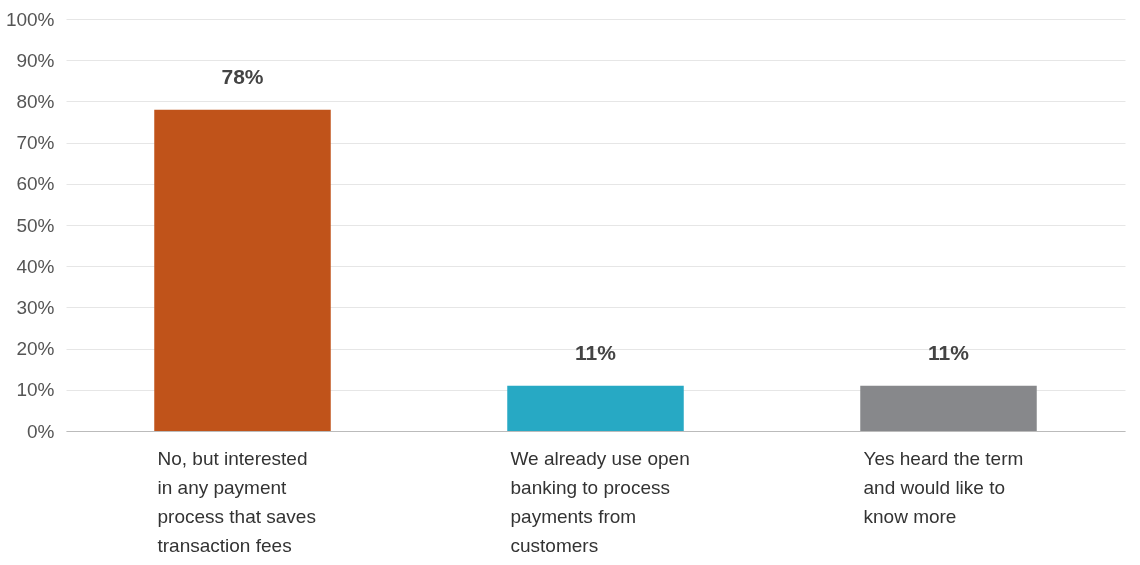 Image resolution: width=1140 pixels, height=565 pixels. What do you see at coordinates (35, 184) in the screenshot?
I see `y-tick-label: 60%` at bounding box center [35, 184].